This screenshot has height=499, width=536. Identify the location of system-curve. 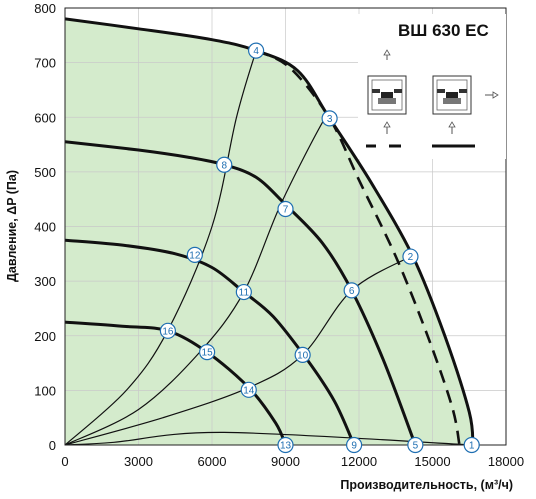
(268, 438).